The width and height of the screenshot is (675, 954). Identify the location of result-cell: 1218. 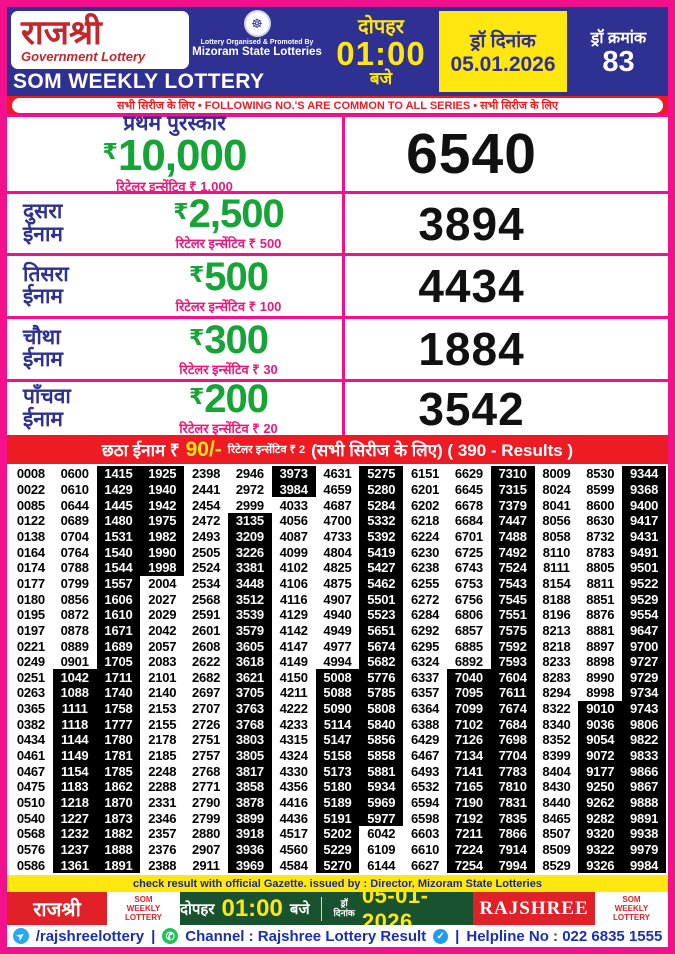
(74, 802).